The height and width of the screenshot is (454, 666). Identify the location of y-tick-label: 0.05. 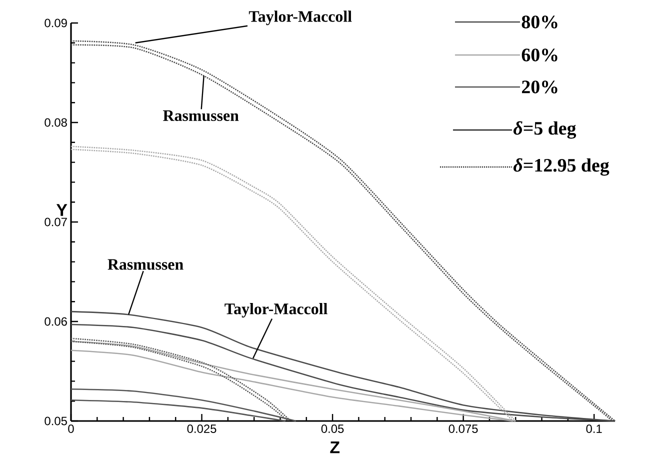
(55, 421).